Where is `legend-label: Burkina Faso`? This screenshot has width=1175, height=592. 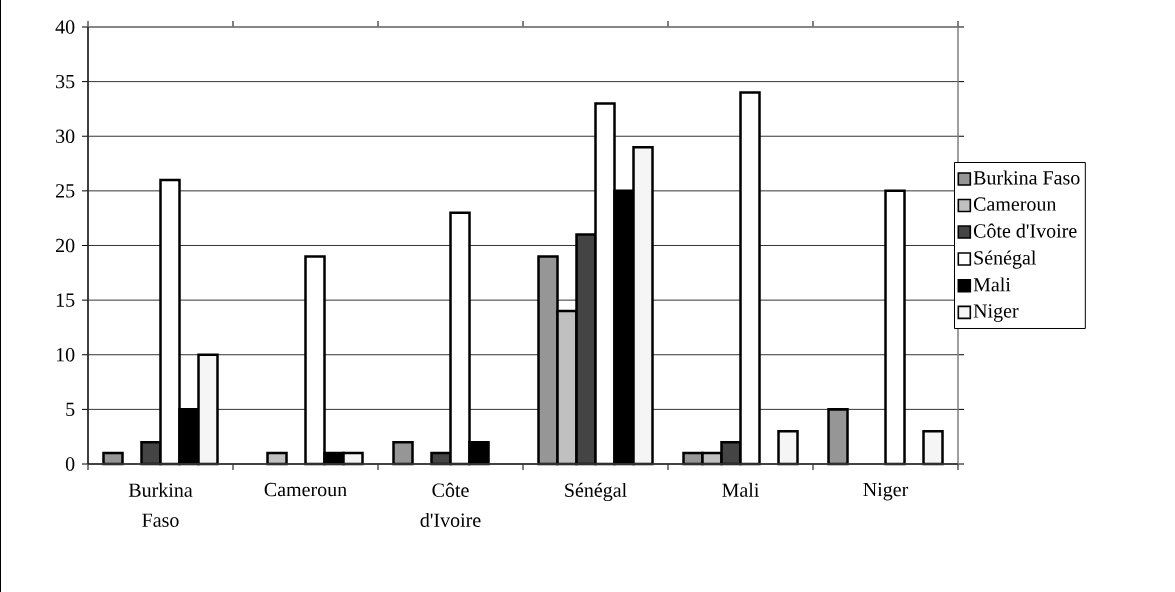 legend-label: Burkina Faso is located at coordinates (1026, 177).